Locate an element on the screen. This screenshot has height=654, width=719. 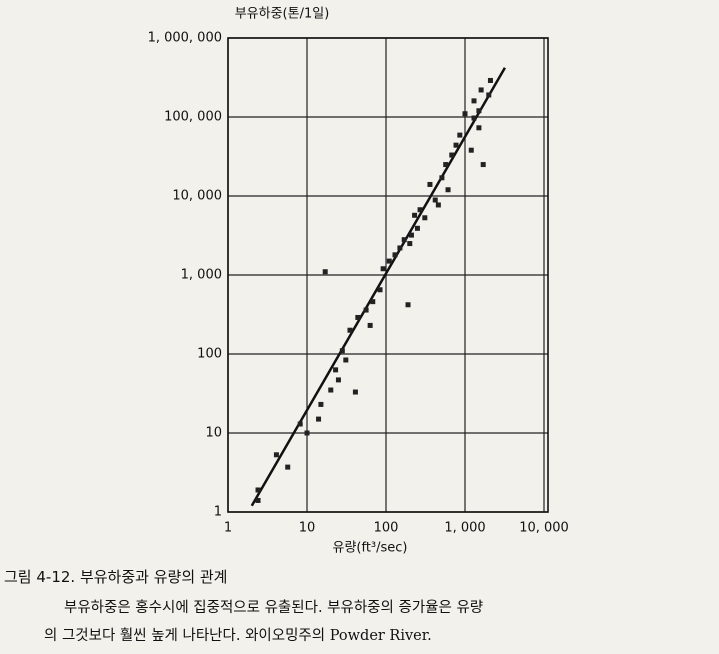
y-tick-label: 1, 000 is located at coordinates (201, 275).